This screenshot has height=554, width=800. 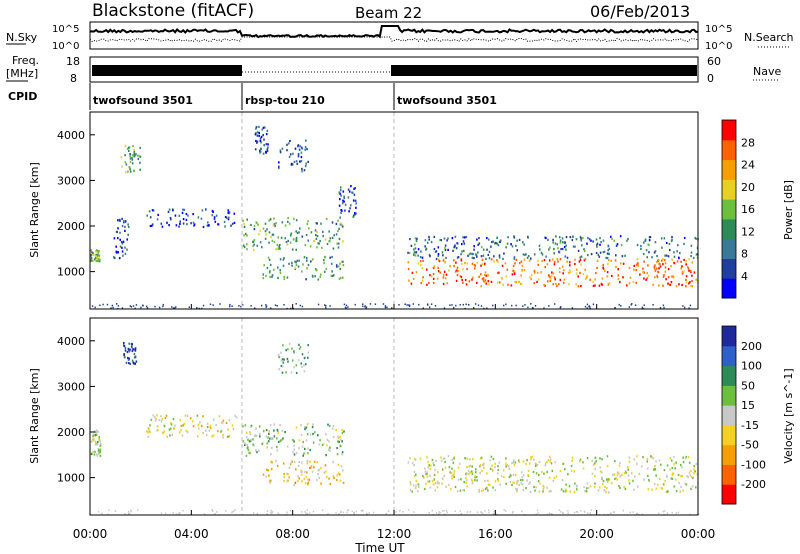 I want to click on ytick-label-1: 2000, so click(x=71, y=432).